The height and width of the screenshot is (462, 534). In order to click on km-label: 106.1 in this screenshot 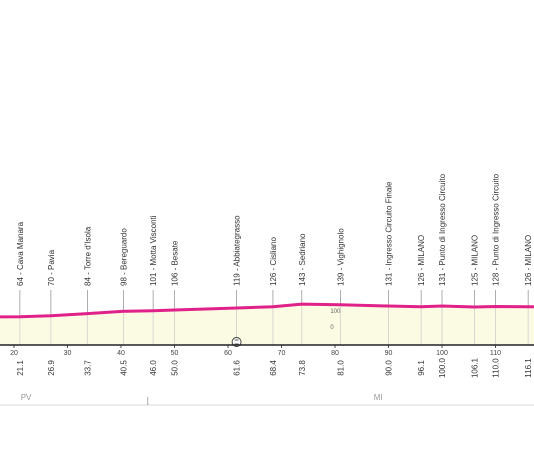, I will do `click(475, 367)`.